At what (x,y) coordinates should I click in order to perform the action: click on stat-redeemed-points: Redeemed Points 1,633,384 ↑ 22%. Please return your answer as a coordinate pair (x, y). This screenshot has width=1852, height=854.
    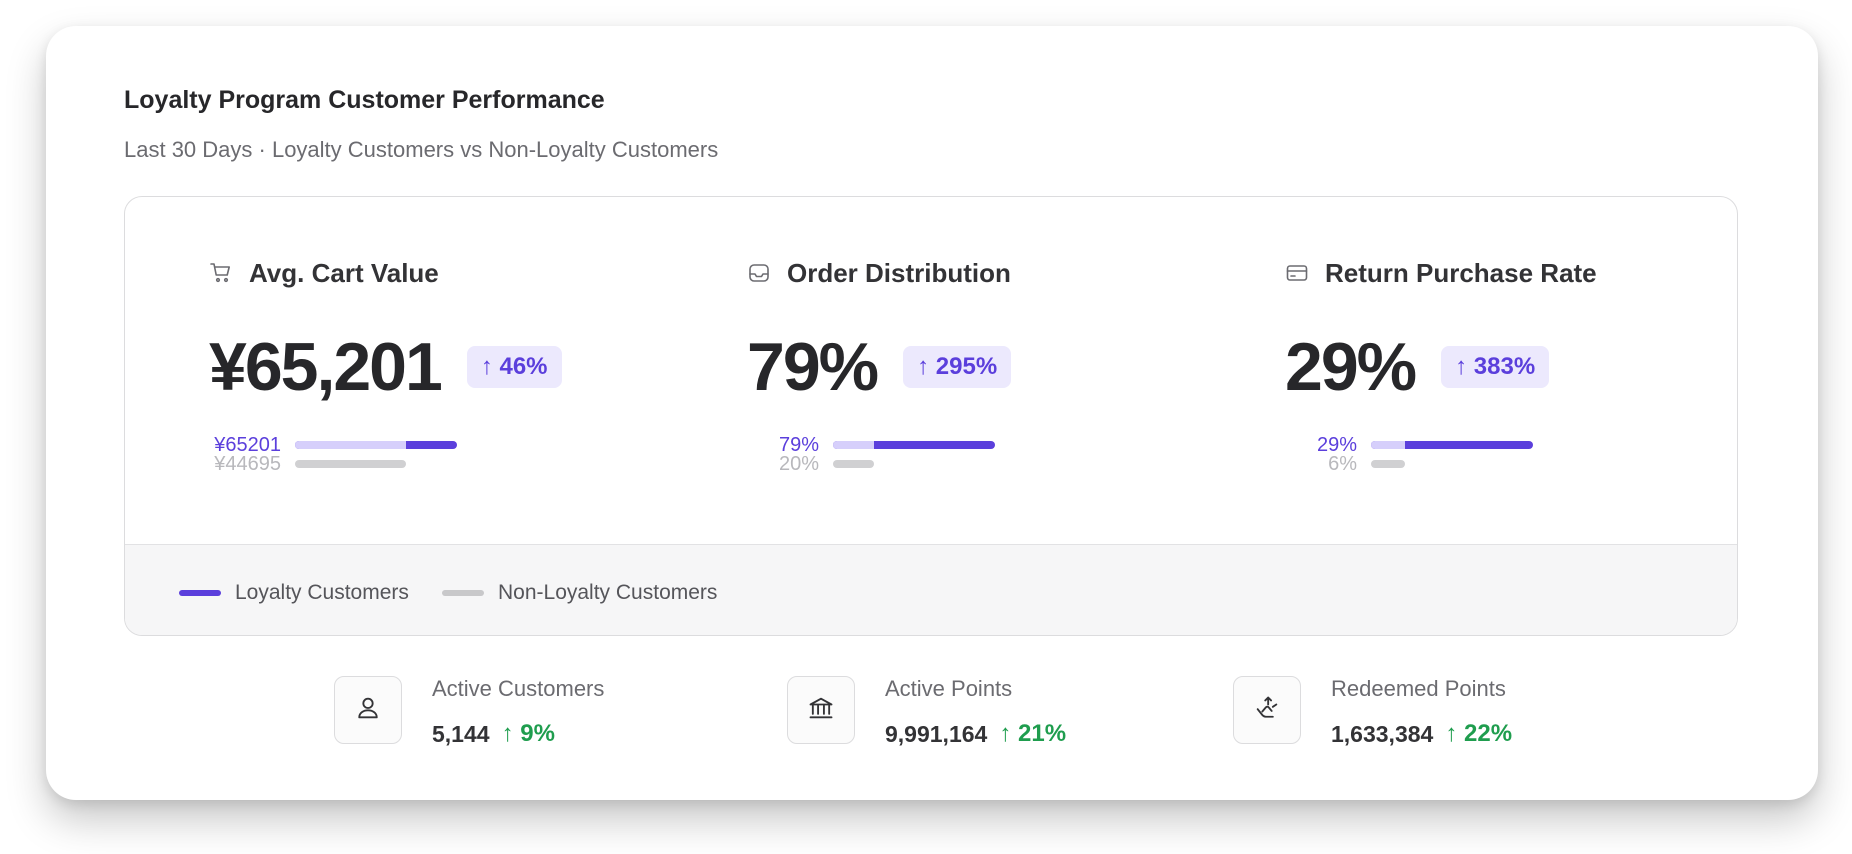
    Looking at the image, I should click on (1372, 712).